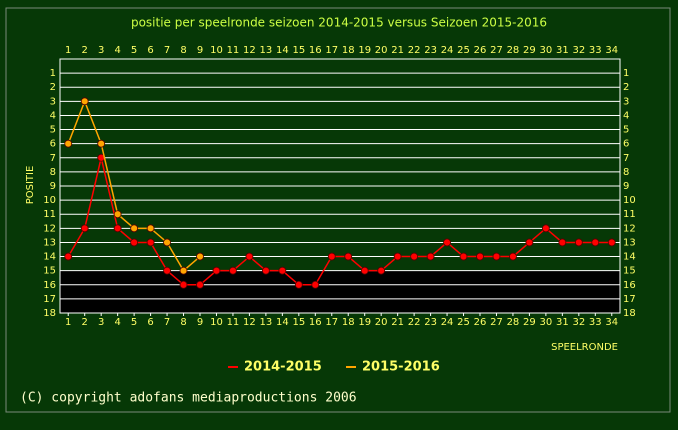  Describe the element at coordinates (626, 73) in the screenshot. I see `y2-tick-label: 1` at that location.